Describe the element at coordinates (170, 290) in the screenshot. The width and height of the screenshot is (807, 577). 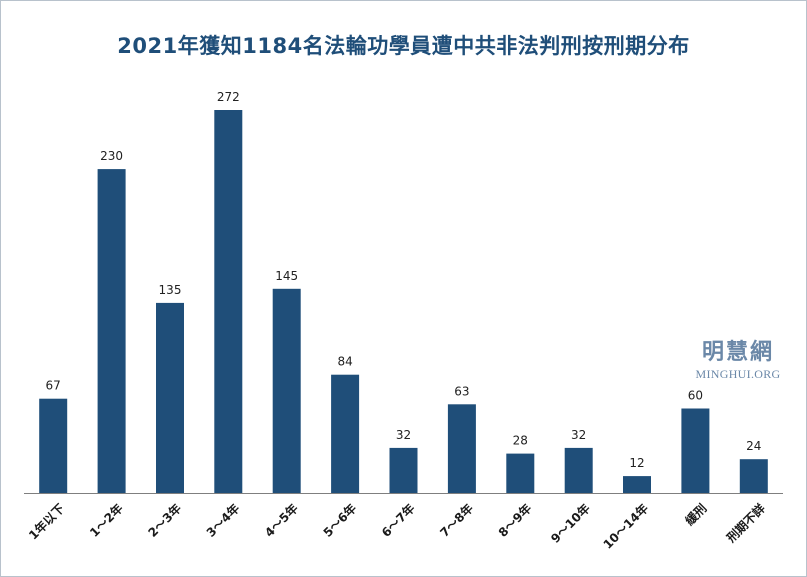
I see `data-label: 135` at that location.